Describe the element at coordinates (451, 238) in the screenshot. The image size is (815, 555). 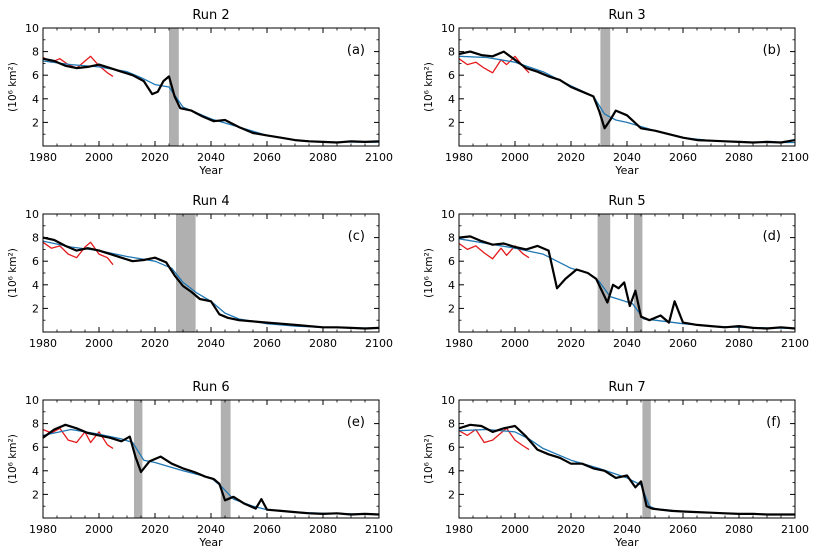
I see `y-tick-label: 8` at that location.